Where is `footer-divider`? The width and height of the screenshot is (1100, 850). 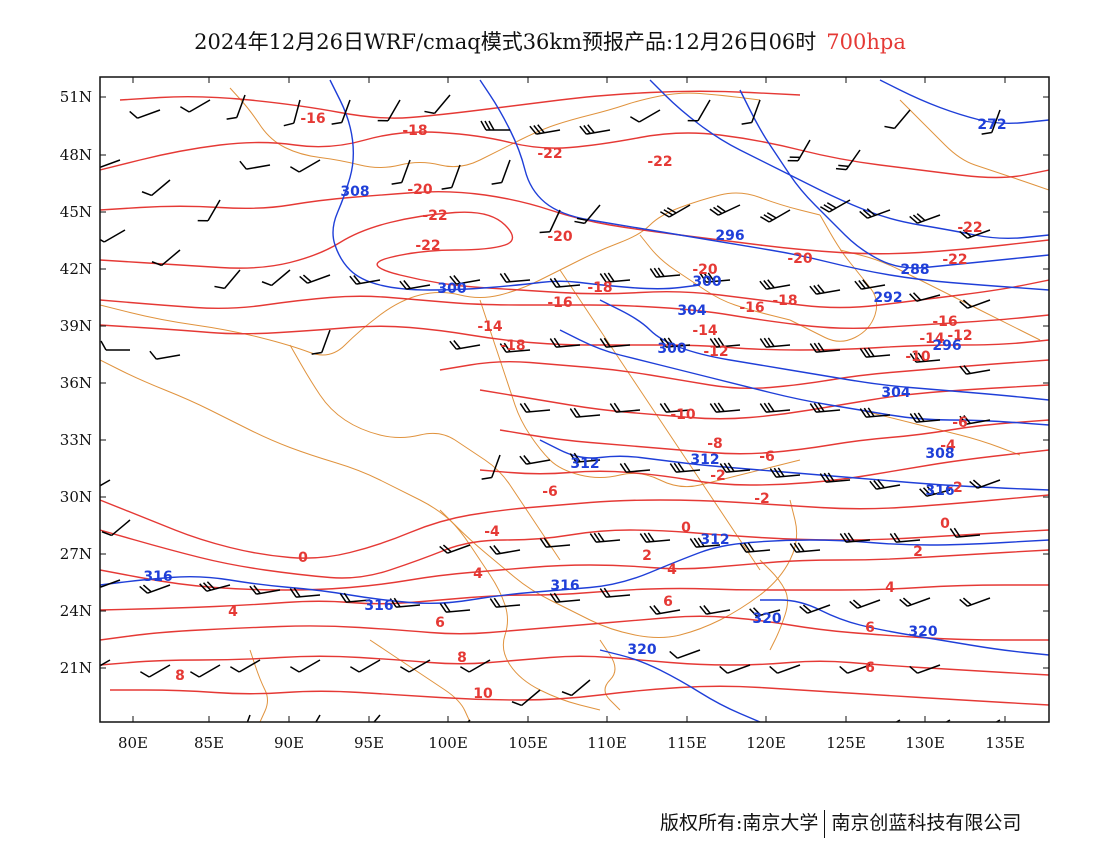
footer-divider is located at coordinates (825, 824).